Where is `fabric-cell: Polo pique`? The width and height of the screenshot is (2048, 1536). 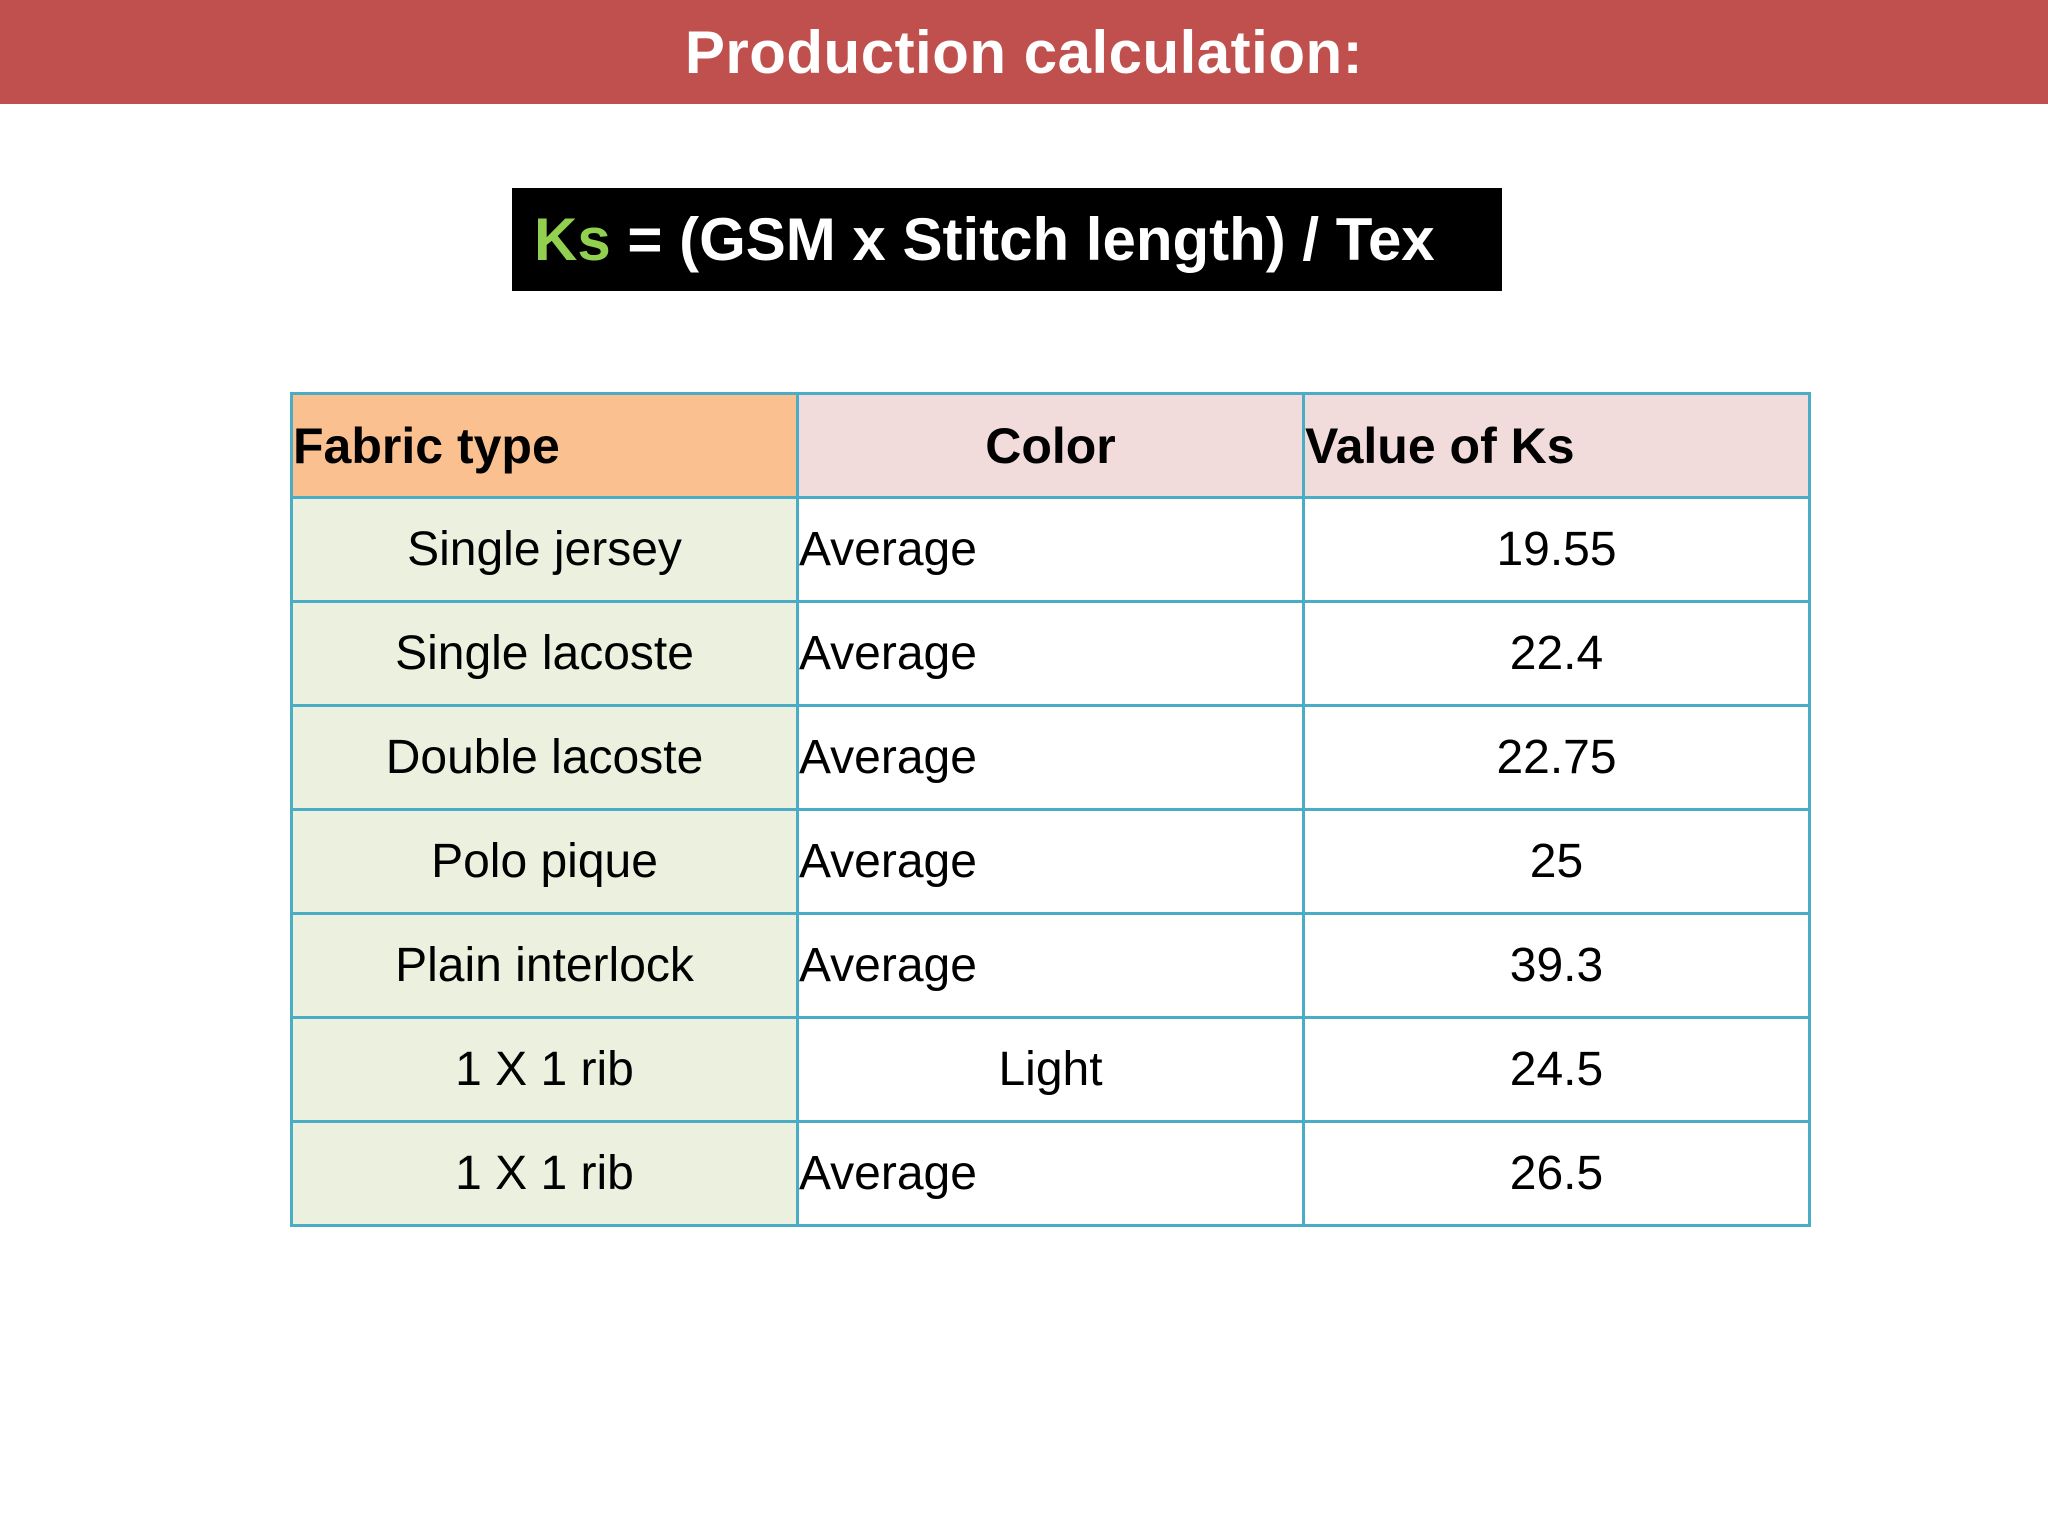
fabric-cell: Polo pique is located at coordinates (544, 861).